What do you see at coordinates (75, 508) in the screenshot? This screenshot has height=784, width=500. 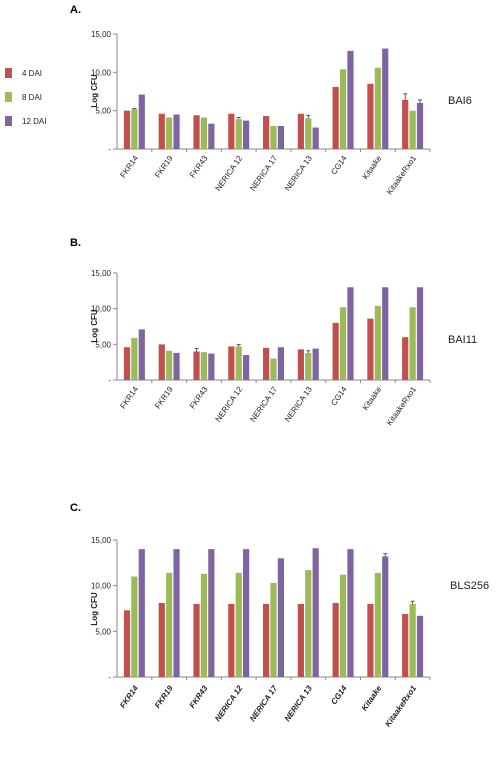 I see `panel-letter: C.` at bounding box center [75, 508].